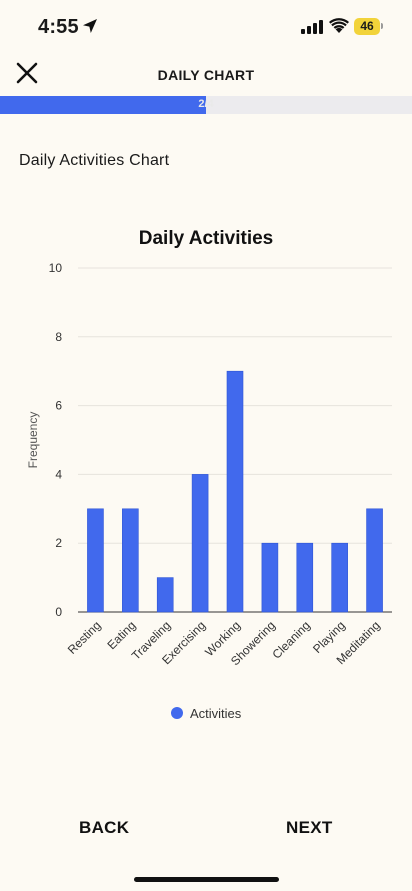 The image size is (412, 891). I want to click on page-title: DAILY CHART, so click(206, 75).